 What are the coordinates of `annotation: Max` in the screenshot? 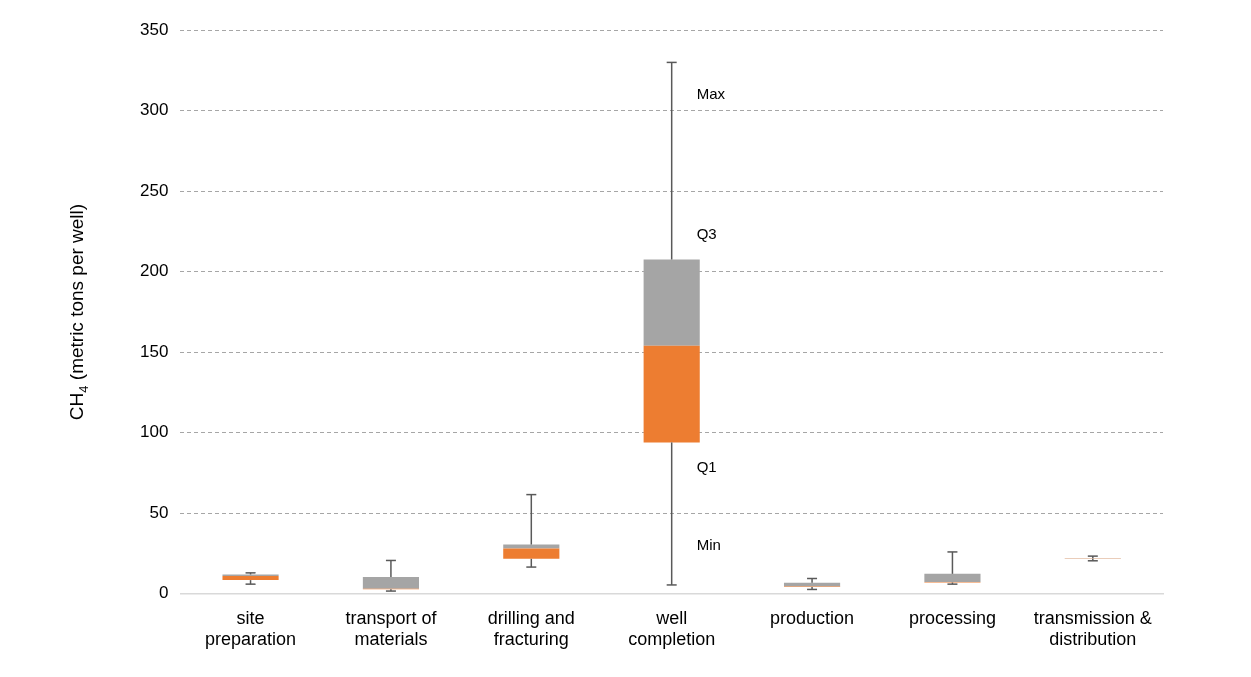 It's located at (711, 93).